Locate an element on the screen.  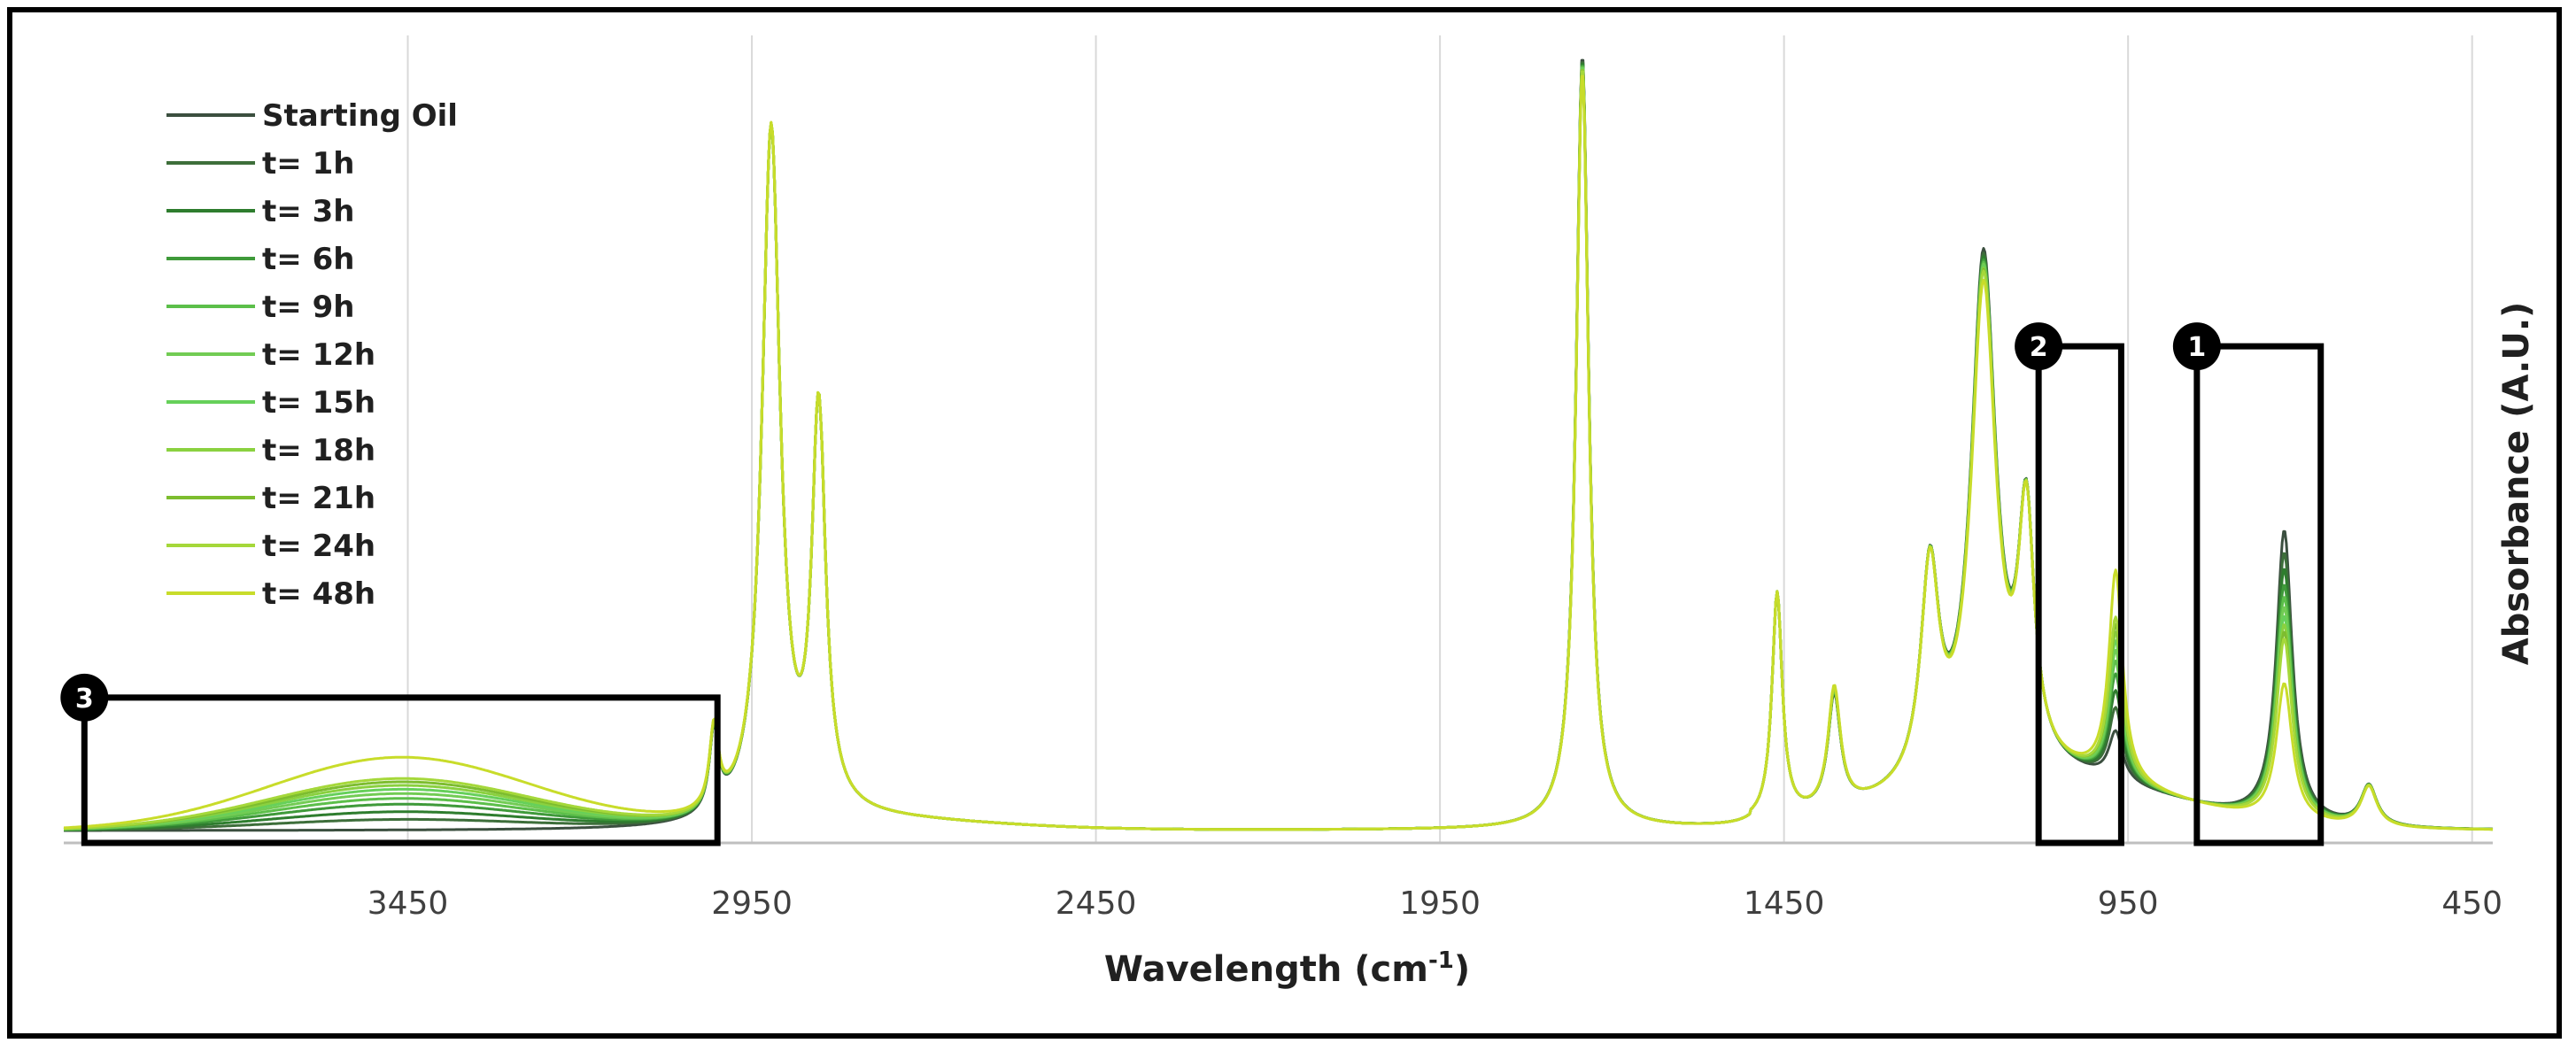
legend-label-2: t= 3h is located at coordinates (308, 211).